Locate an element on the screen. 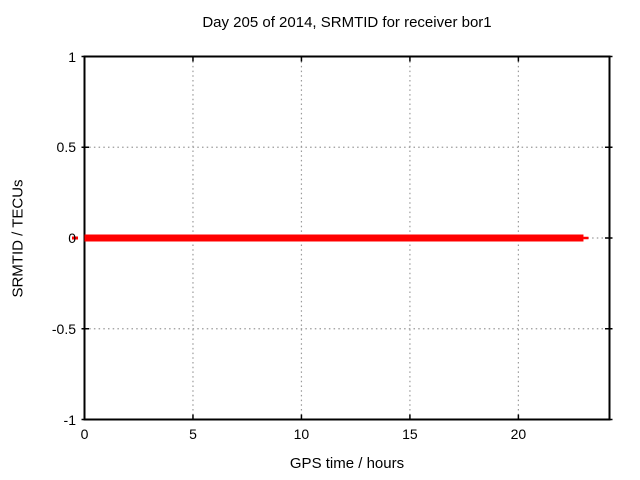 The height and width of the screenshot is (480, 640). x-axis-label: GPS time / hours is located at coordinates (347, 463).